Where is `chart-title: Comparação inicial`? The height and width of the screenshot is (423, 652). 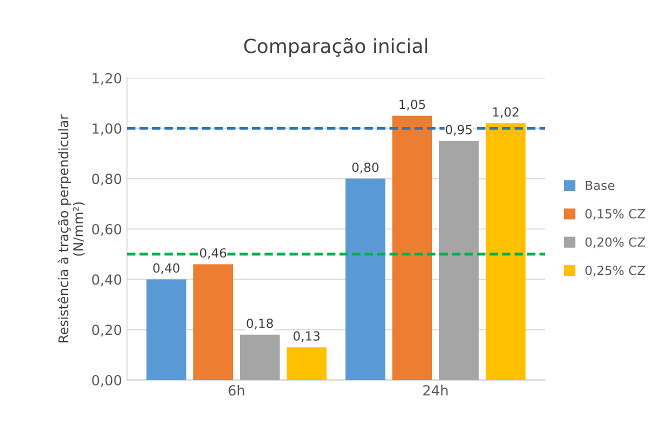
chart-title: Comparação inicial is located at coordinates (336, 48).